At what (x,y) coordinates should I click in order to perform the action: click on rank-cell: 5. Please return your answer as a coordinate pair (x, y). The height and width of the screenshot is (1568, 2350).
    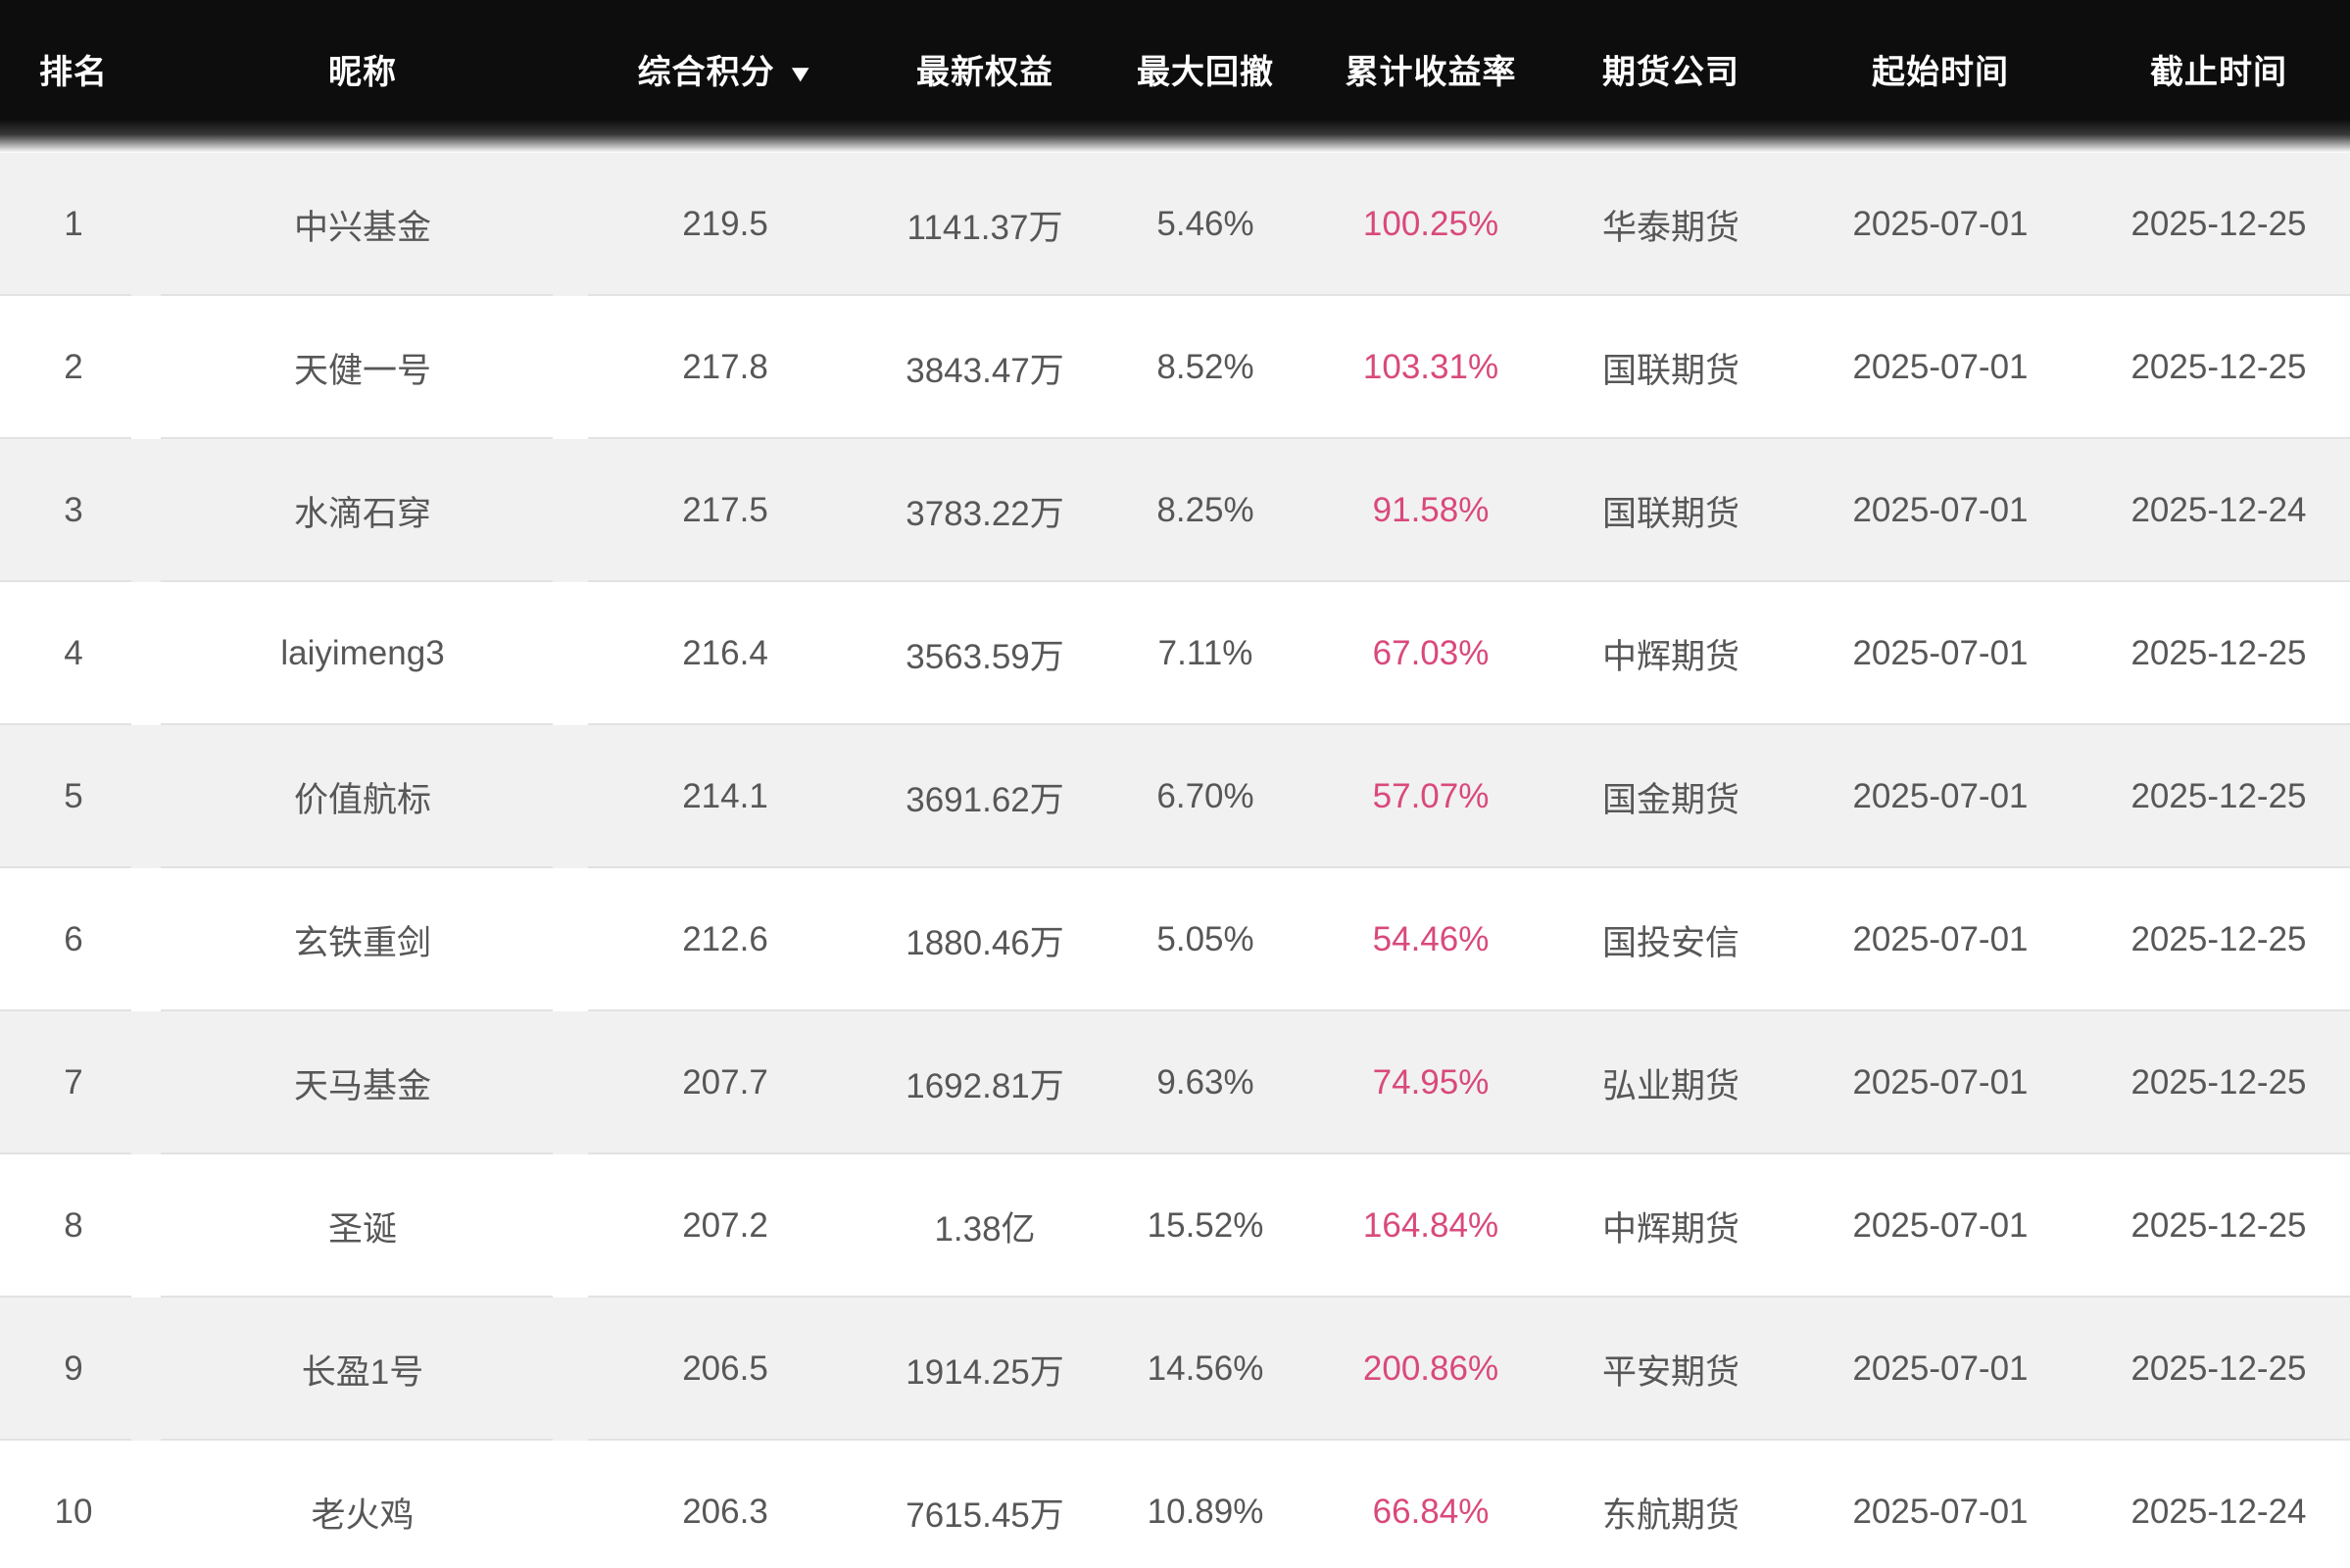
    Looking at the image, I should click on (74, 796).